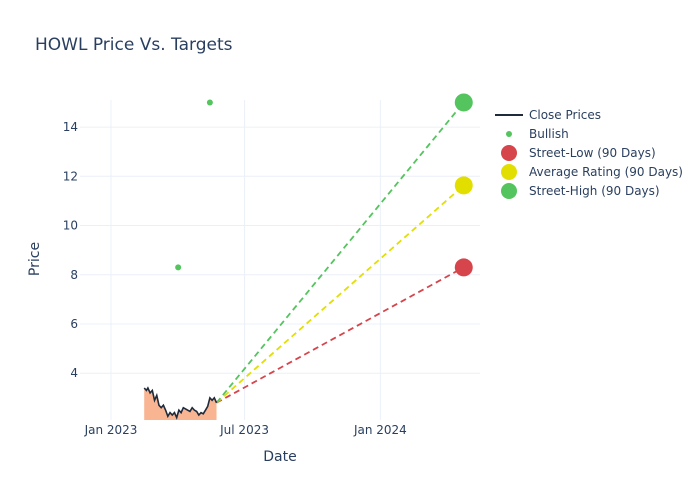 The width and height of the screenshot is (700, 500). I want to click on legend-item-bullish: Bullish, so click(537, 134).